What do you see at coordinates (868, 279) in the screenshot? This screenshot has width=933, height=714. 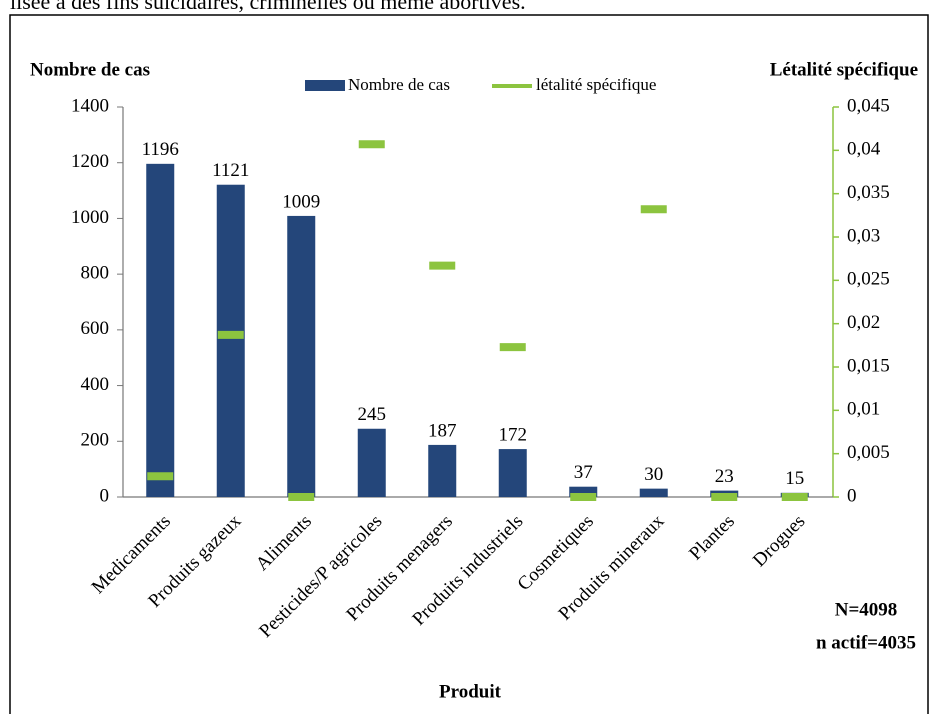 I see `y2-tick-label: 0,025` at bounding box center [868, 279].